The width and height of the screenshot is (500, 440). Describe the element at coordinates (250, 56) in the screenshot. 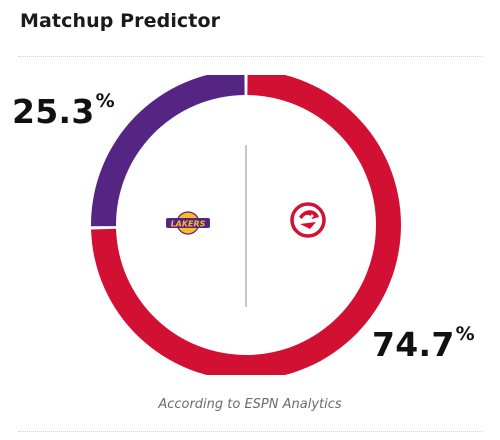

I see `header-divider` at that location.